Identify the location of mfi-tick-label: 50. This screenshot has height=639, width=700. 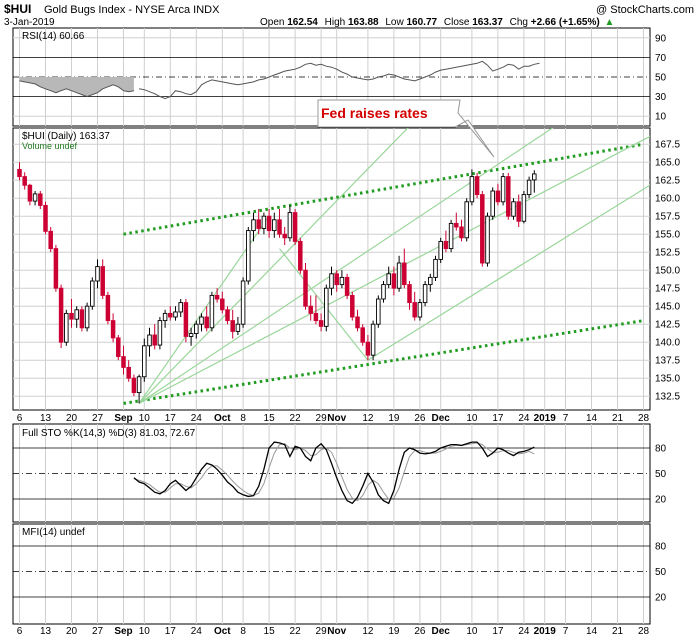
(661, 572).